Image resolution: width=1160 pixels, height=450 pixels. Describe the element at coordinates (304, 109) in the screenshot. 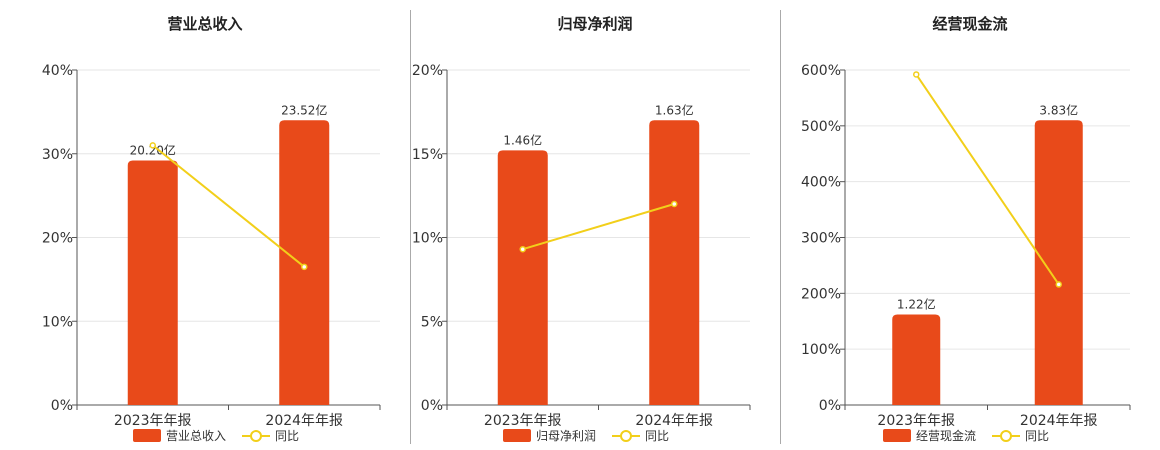

I see `bar-value-label: 23.52亿` at that location.